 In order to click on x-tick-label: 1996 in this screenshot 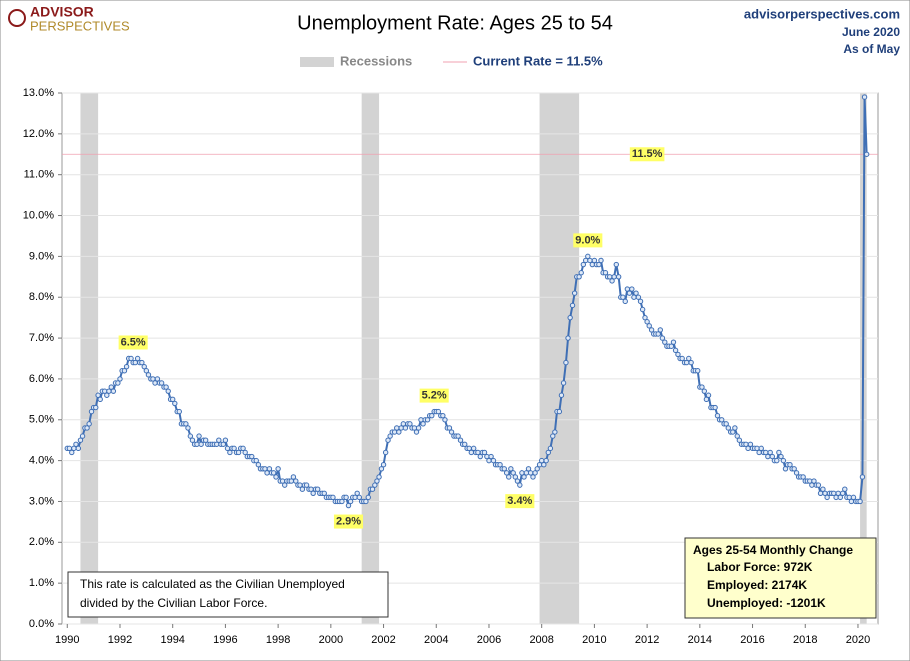, I will do `click(225, 640)`.